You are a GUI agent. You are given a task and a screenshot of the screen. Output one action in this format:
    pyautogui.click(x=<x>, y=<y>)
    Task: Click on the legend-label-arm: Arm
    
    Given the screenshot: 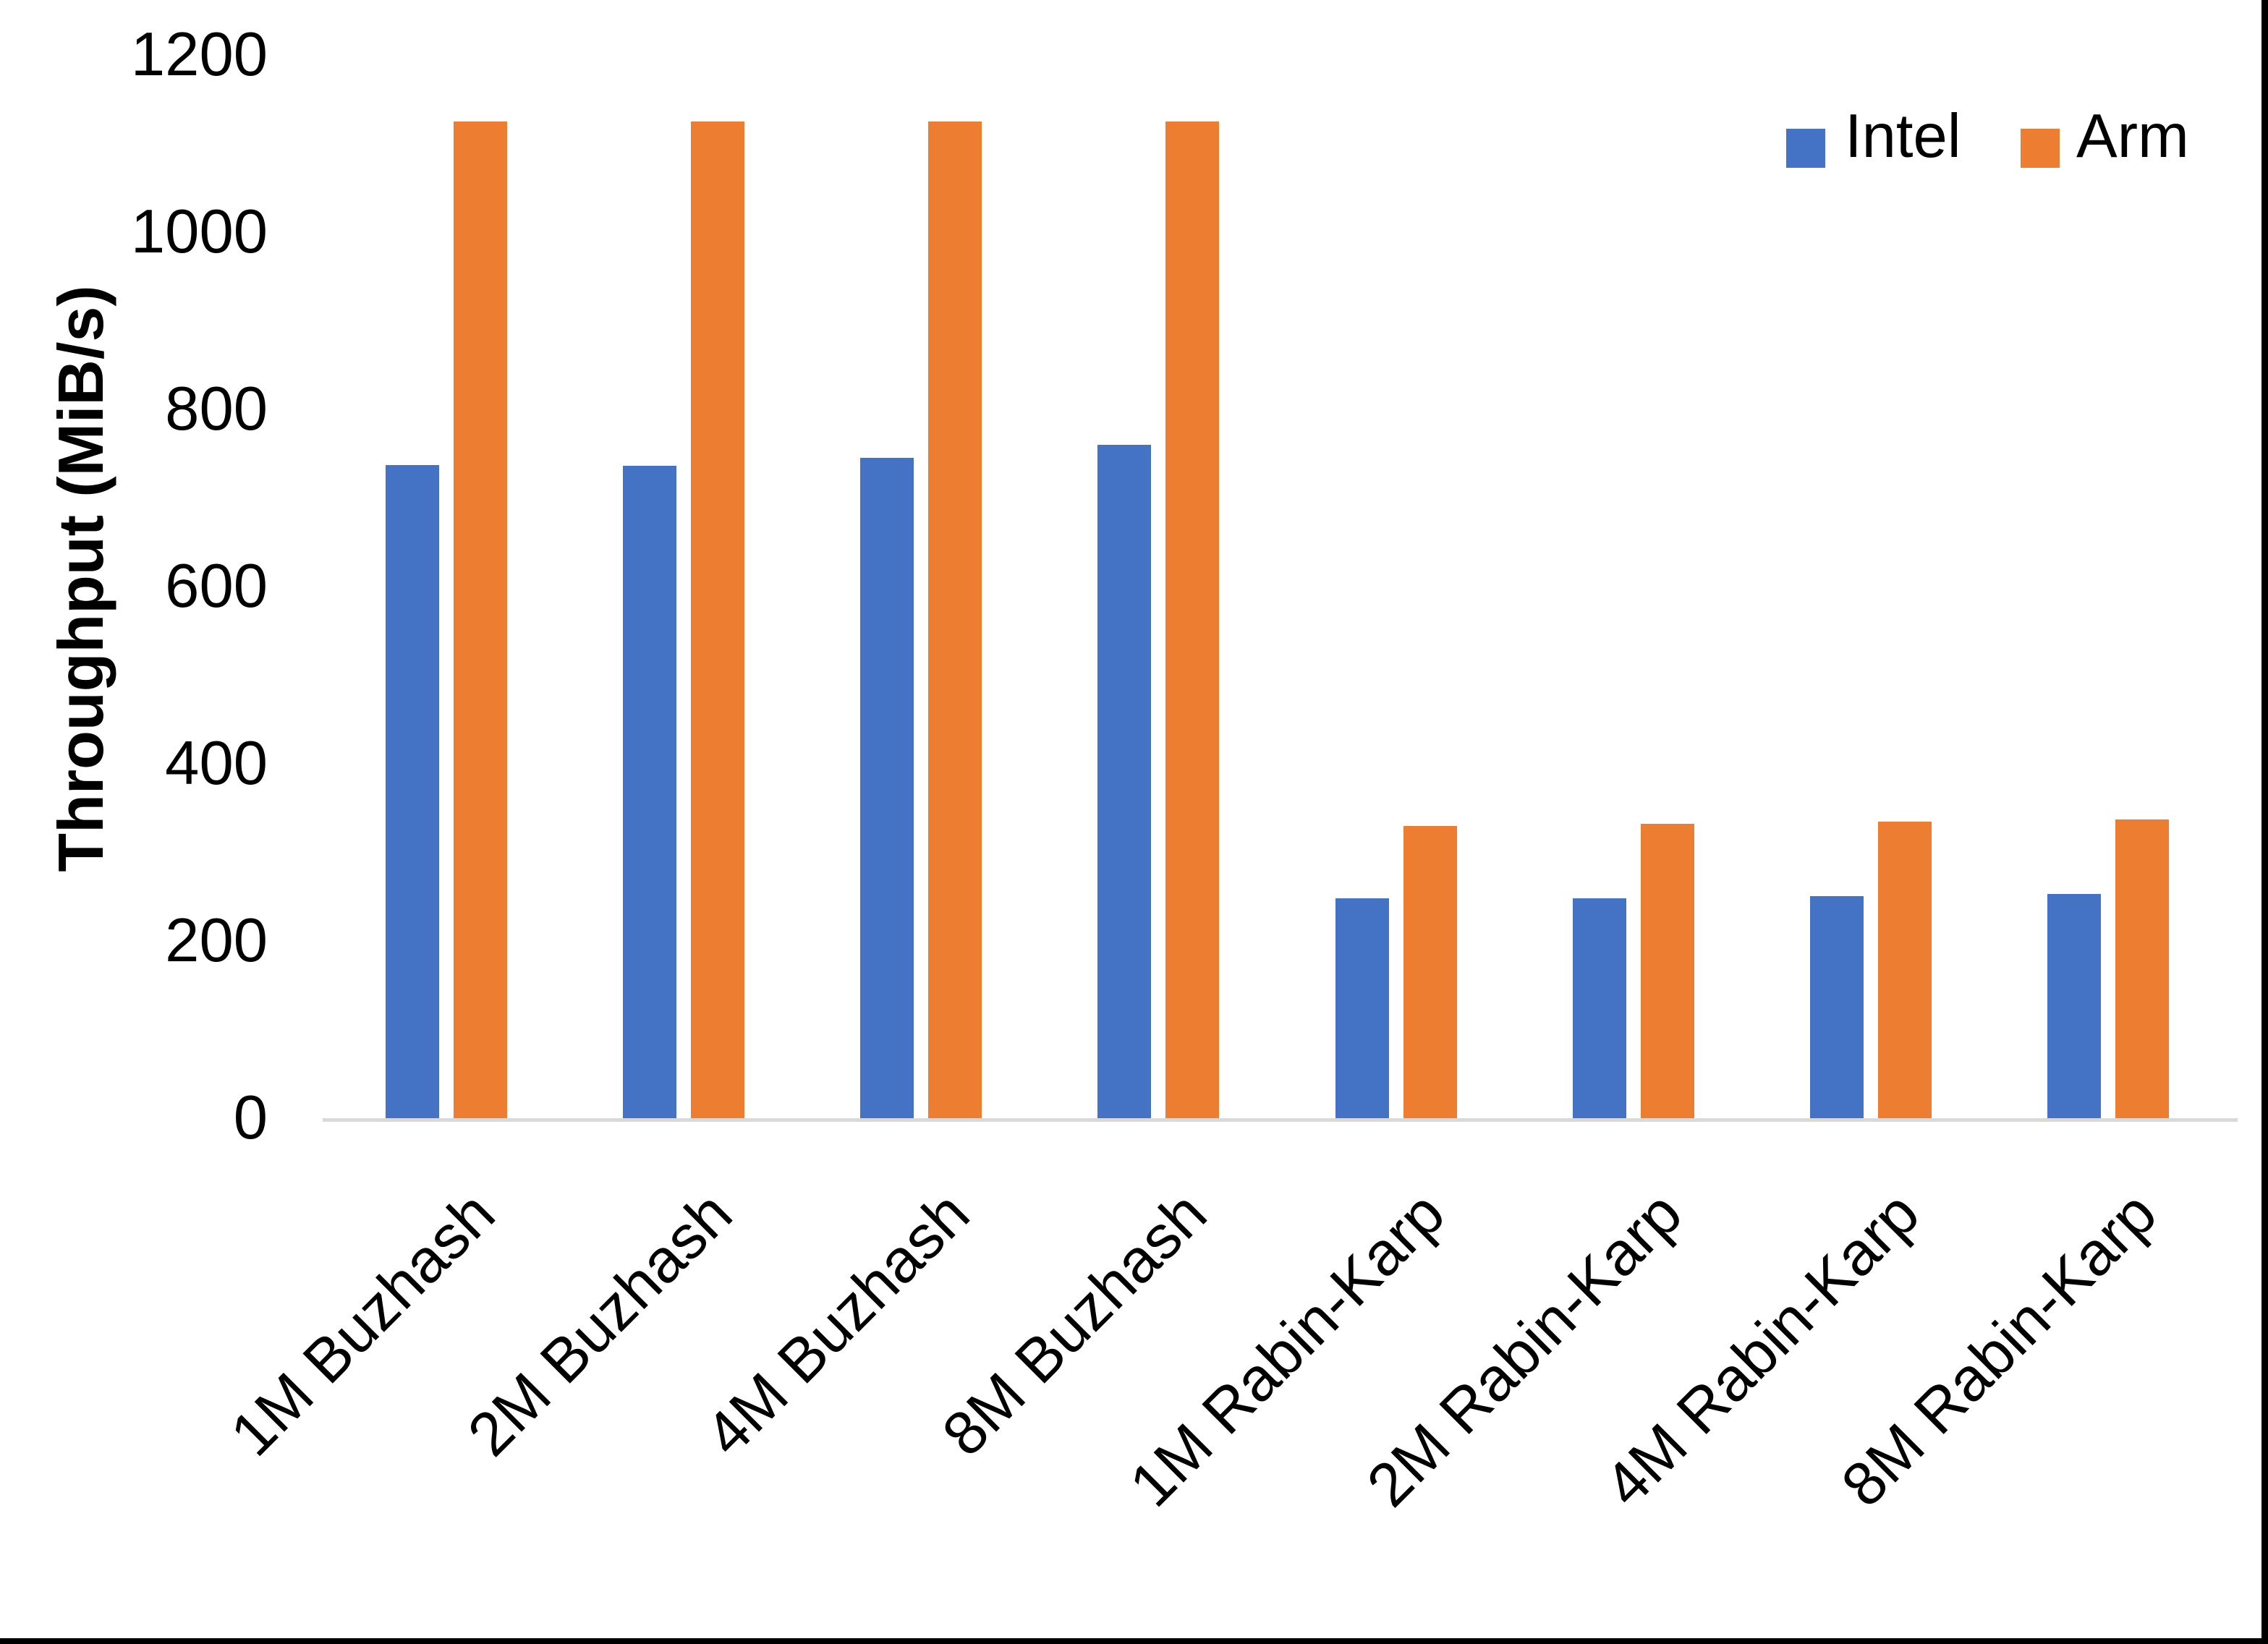 What is the action you would take?
    pyautogui.click(x=2132, y=136)
    